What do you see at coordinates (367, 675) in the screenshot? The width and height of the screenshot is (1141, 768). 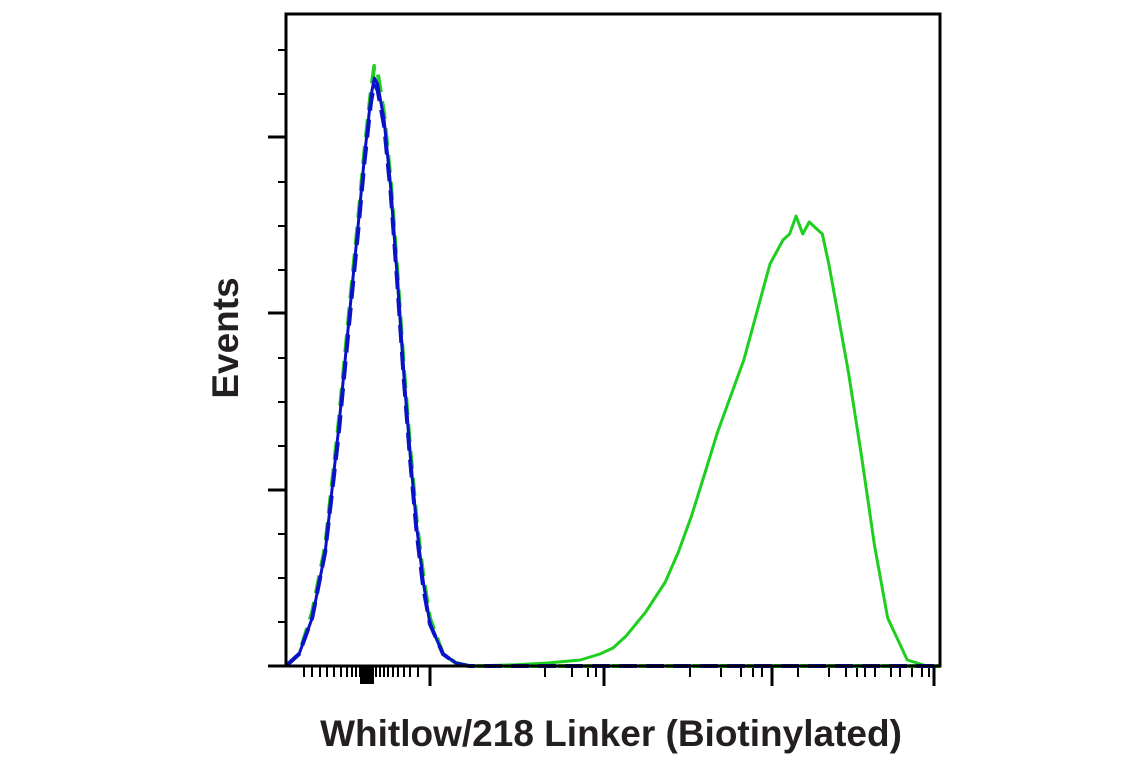 I see `x-dense-ticks` at bounding box center [367, 675].